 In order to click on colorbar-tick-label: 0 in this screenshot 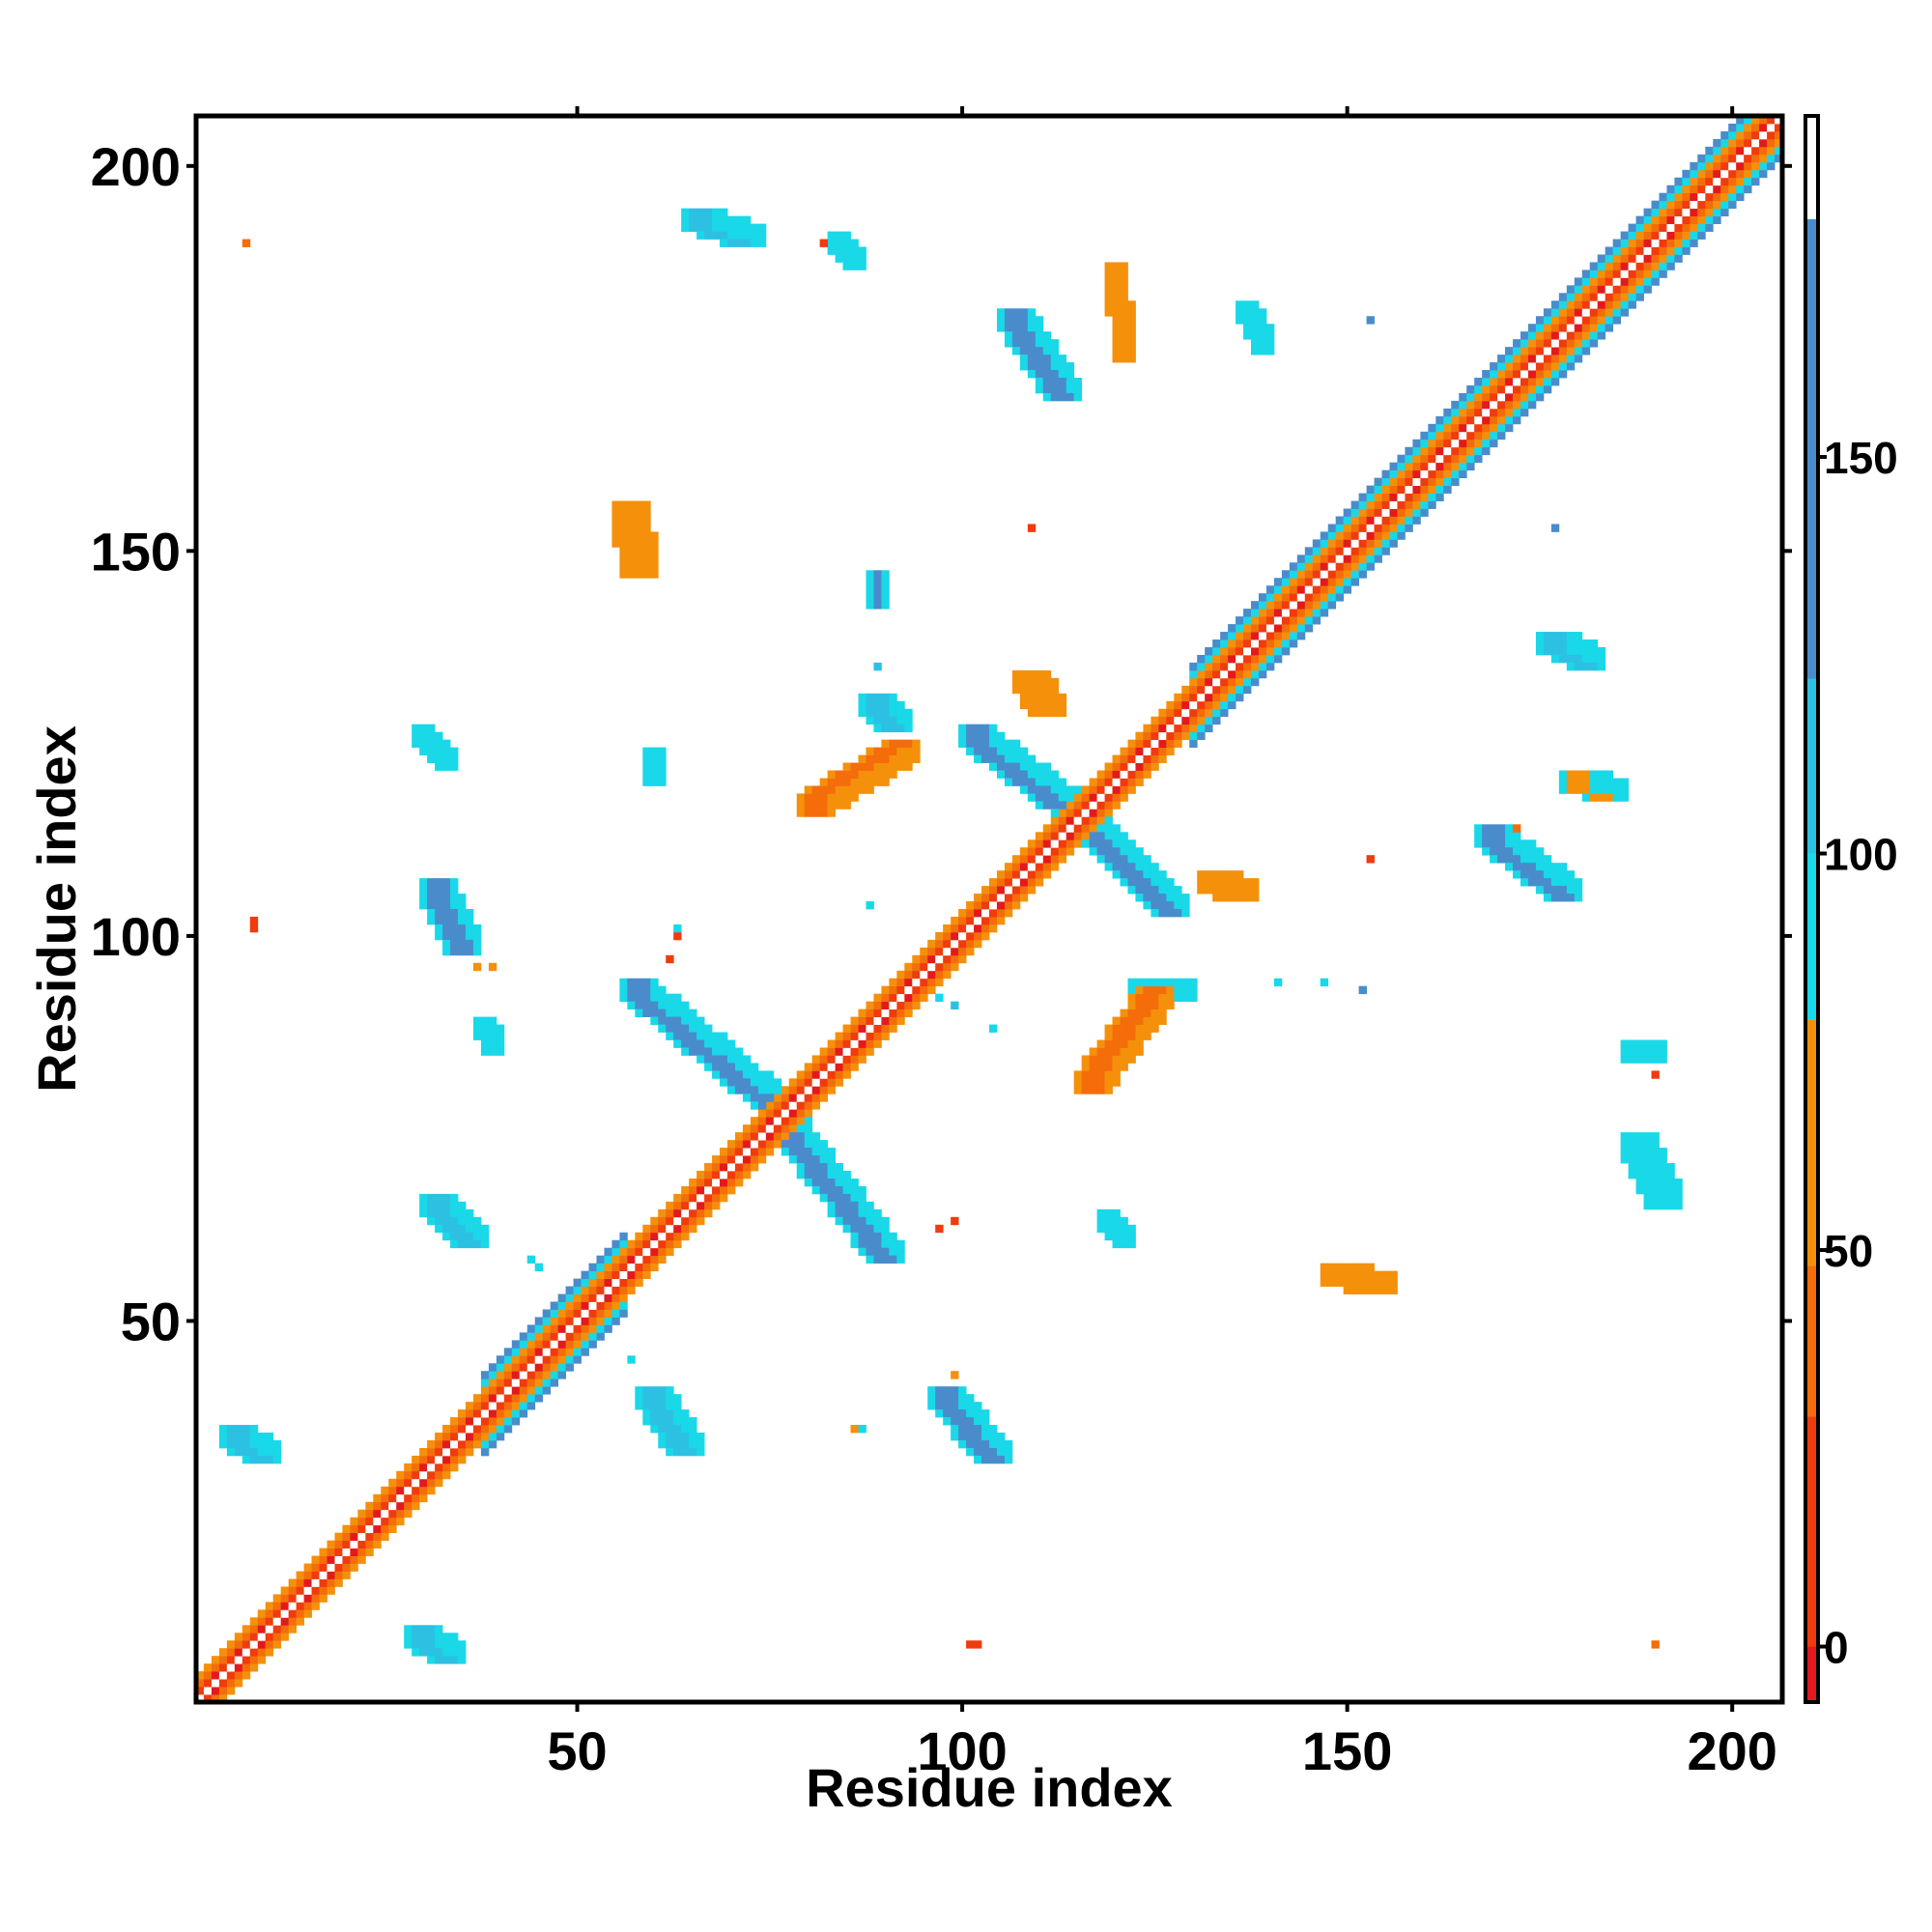, I will do `click(1836, 1648)`.